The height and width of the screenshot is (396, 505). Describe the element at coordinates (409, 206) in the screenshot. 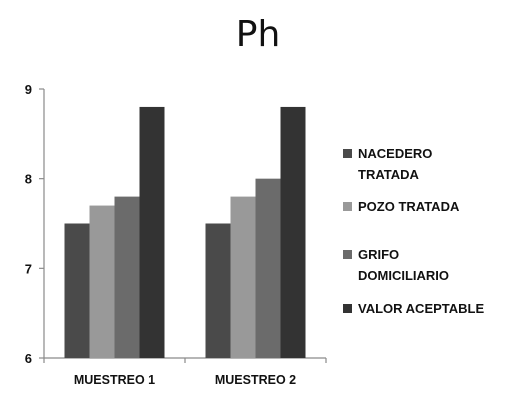

I see `legend-label-2: POZO TRATADA` at that location.